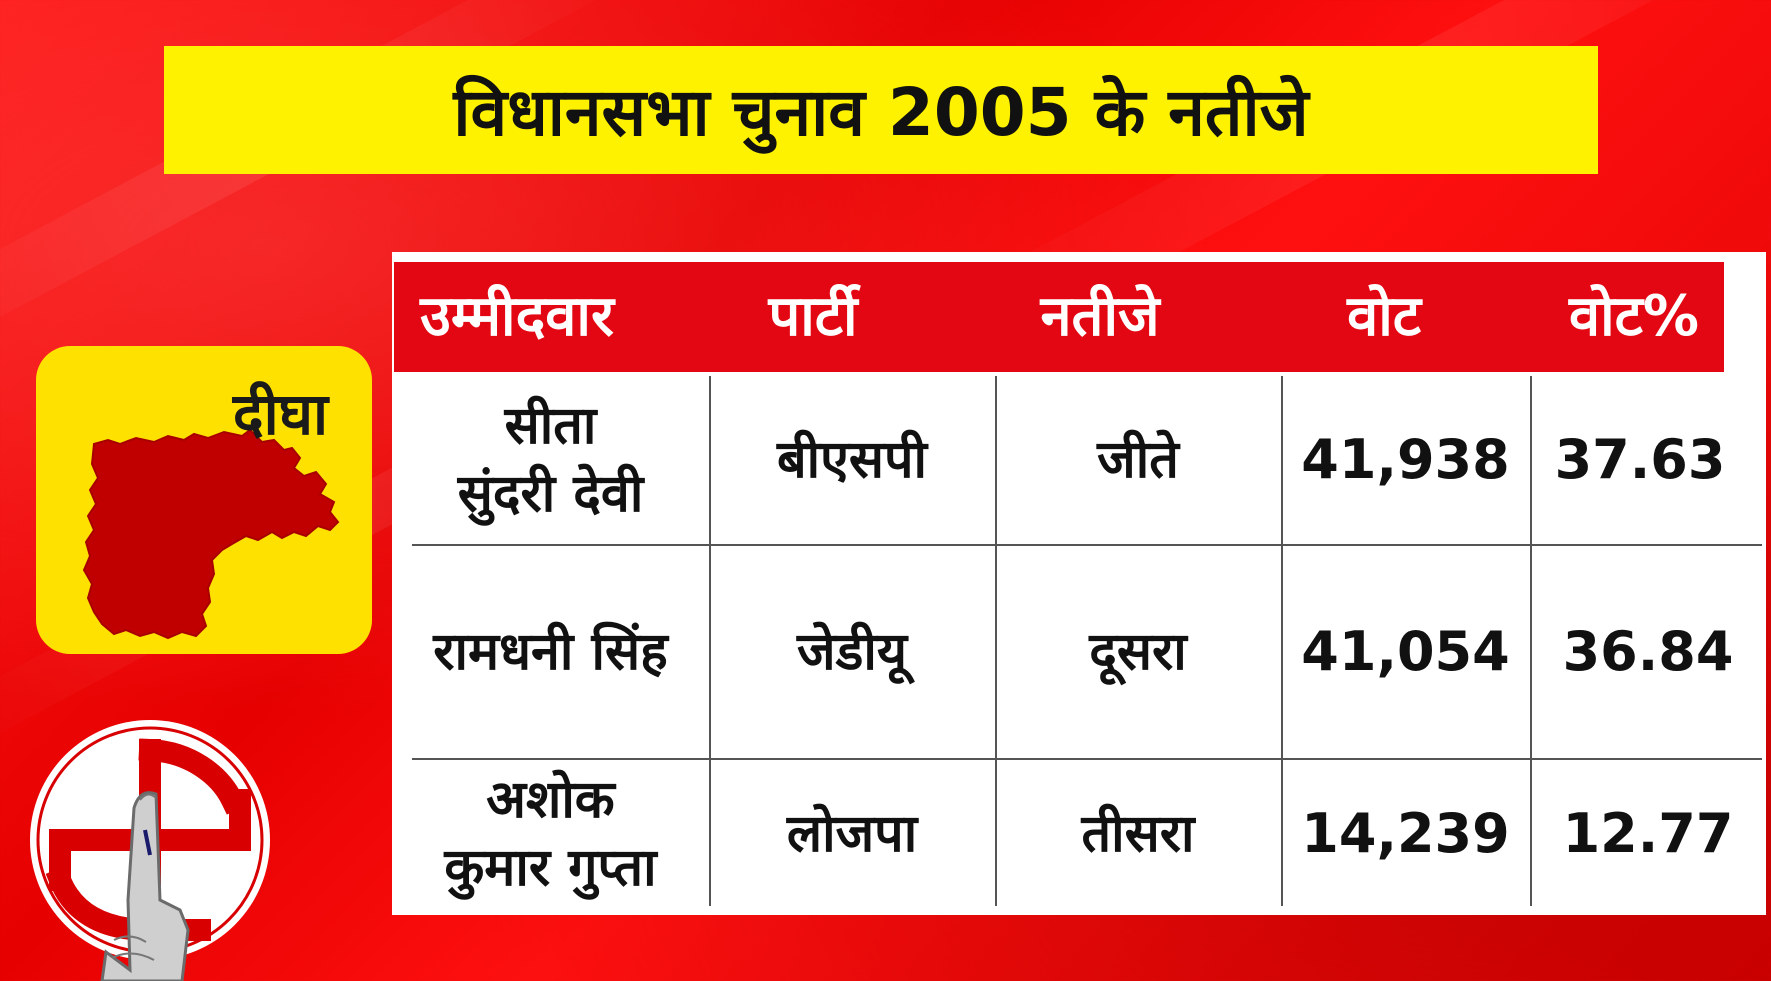 The image size is (1771, 981). I want to click on constituency-card: दीघा, so click(204, 500).